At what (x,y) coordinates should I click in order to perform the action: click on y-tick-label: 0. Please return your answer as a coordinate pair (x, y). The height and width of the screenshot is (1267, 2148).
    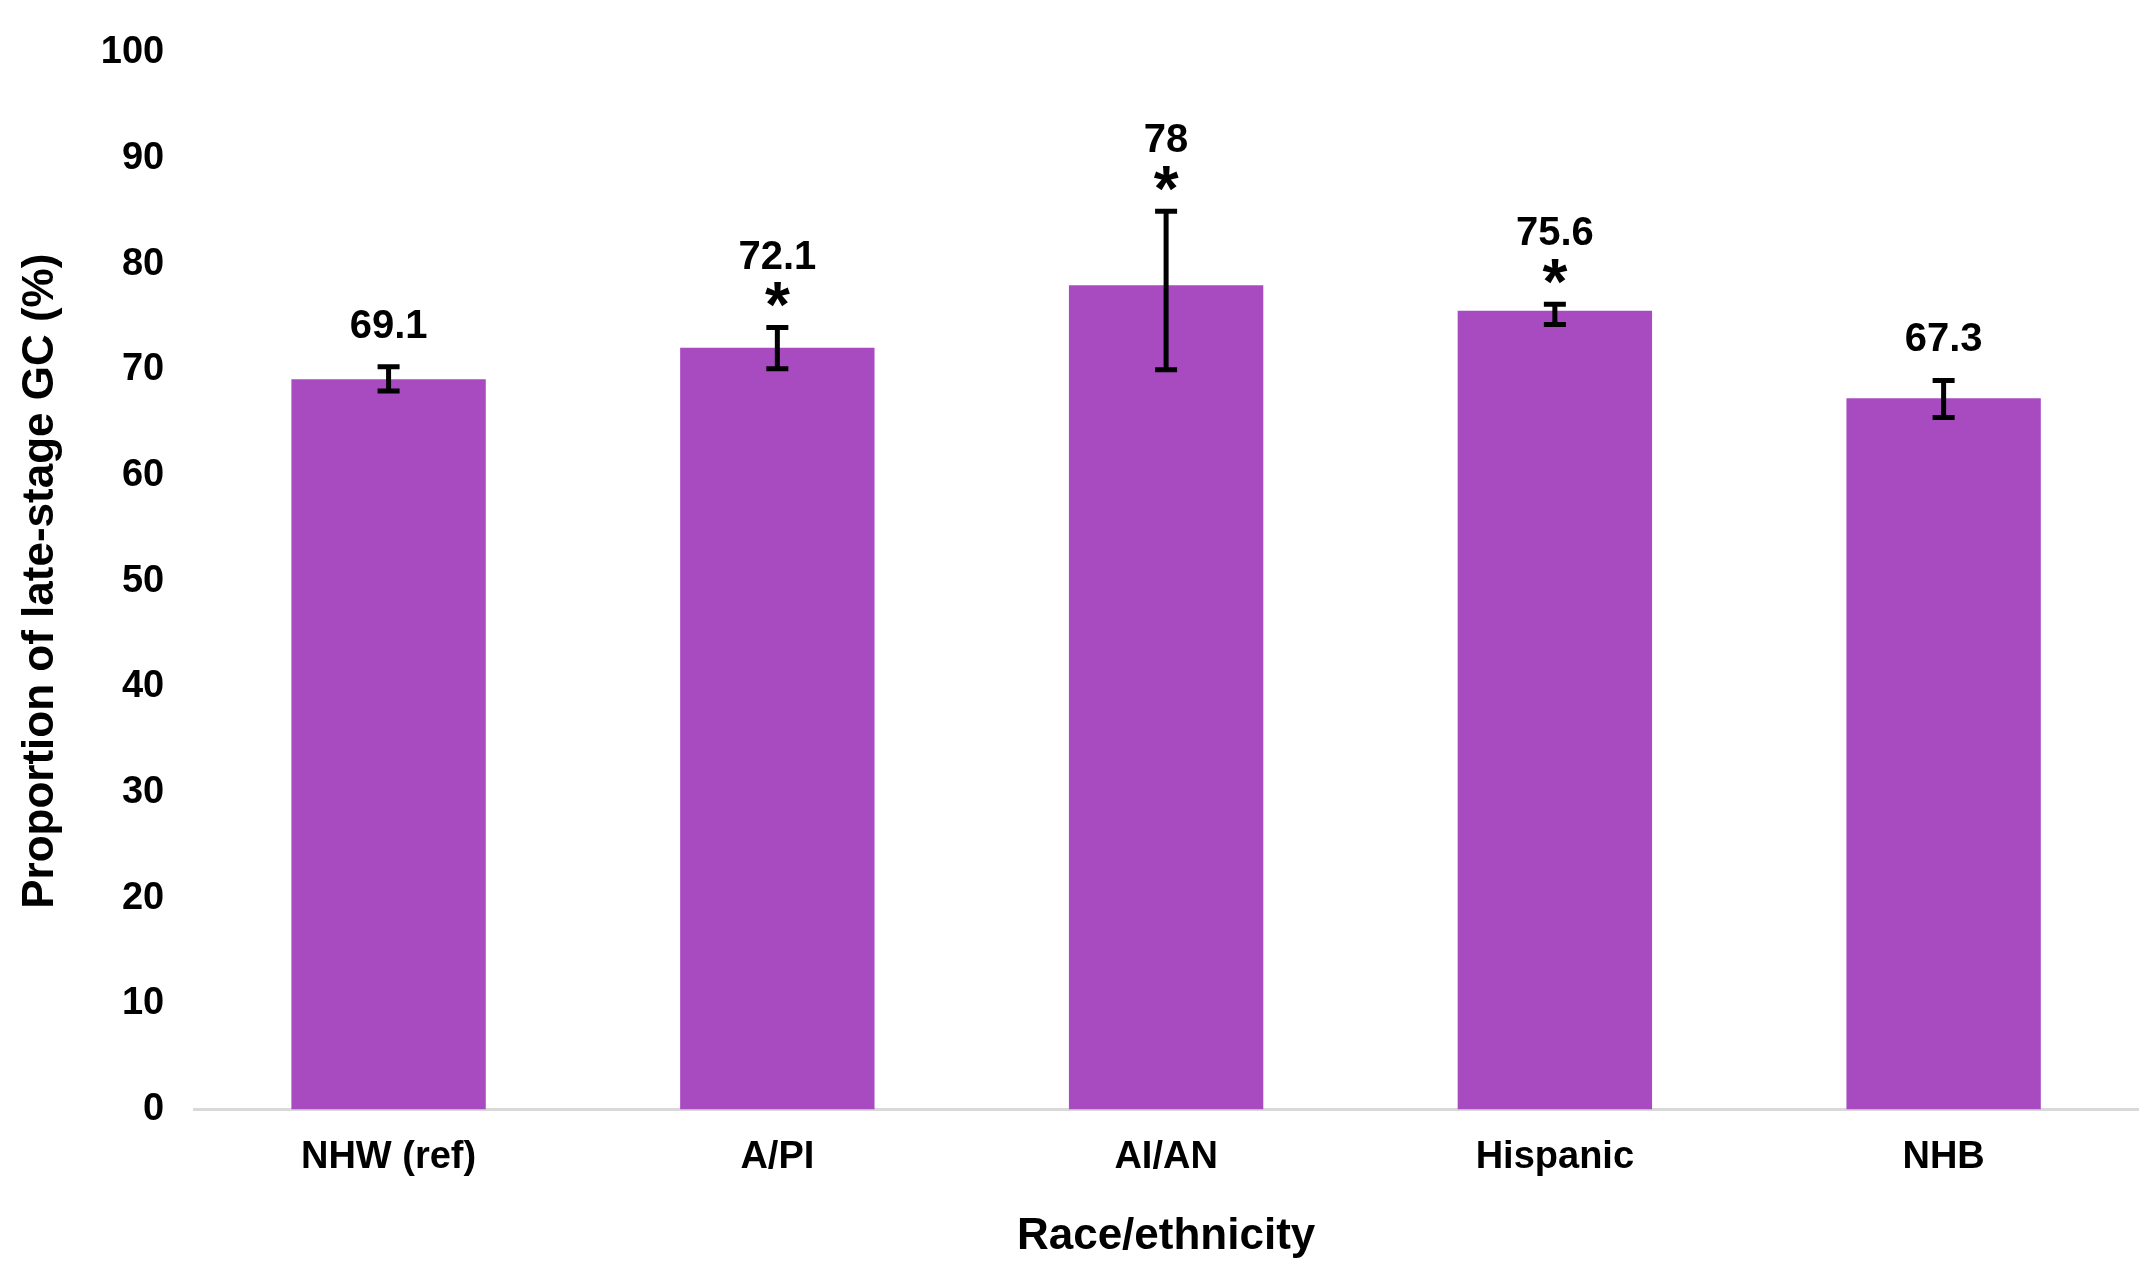
    Looking at the image, I should click on (154, 1107).